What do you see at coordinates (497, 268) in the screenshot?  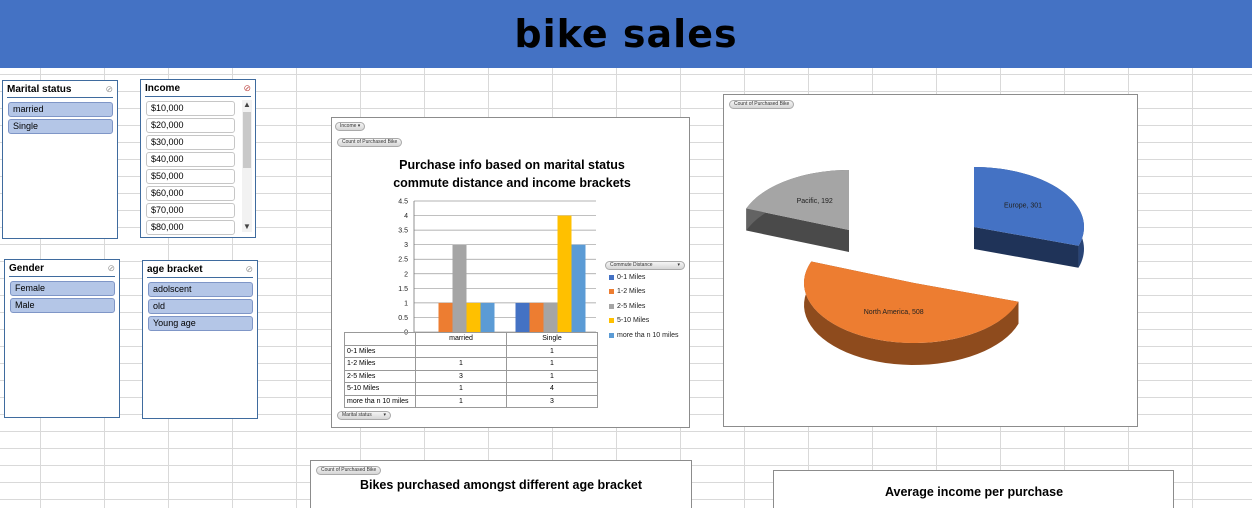 I see `bar-chart-plot: 00.511.522.533.544.5` at bounding box center [497, 268].